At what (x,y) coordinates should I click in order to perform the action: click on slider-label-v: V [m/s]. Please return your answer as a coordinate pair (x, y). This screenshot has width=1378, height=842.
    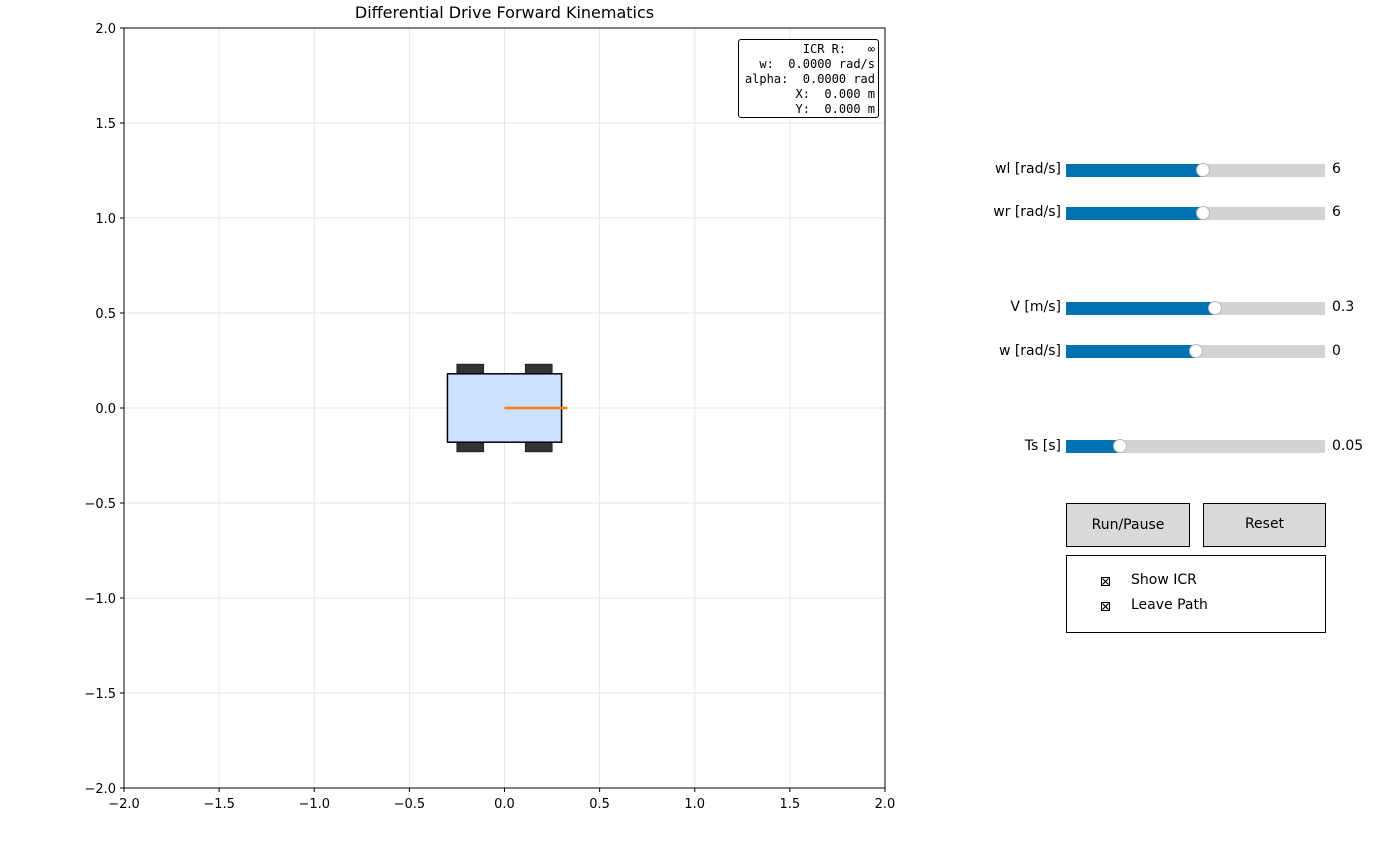
    Looking at the image, I should click on (1035, 307).